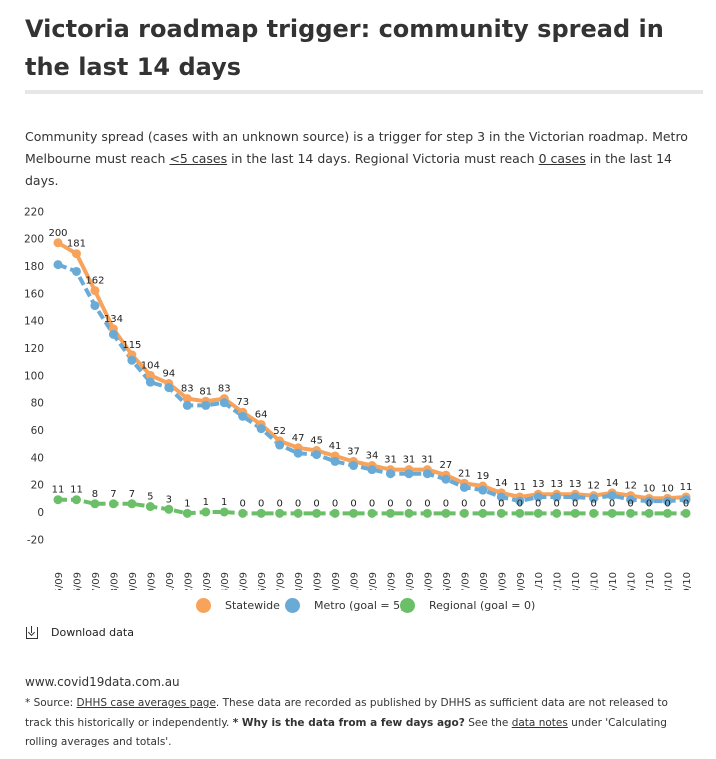 This screenshot has height=759, width=716. I want to click on data-label-upper: 45, so click(316, 440).